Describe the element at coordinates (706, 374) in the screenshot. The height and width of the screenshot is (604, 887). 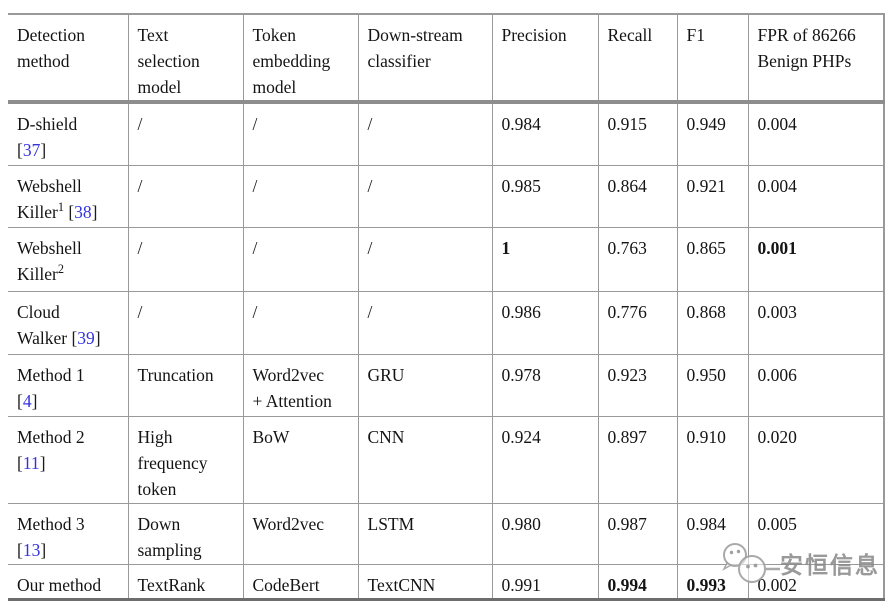
I see `cell-f1-value: 0.950` at that location.